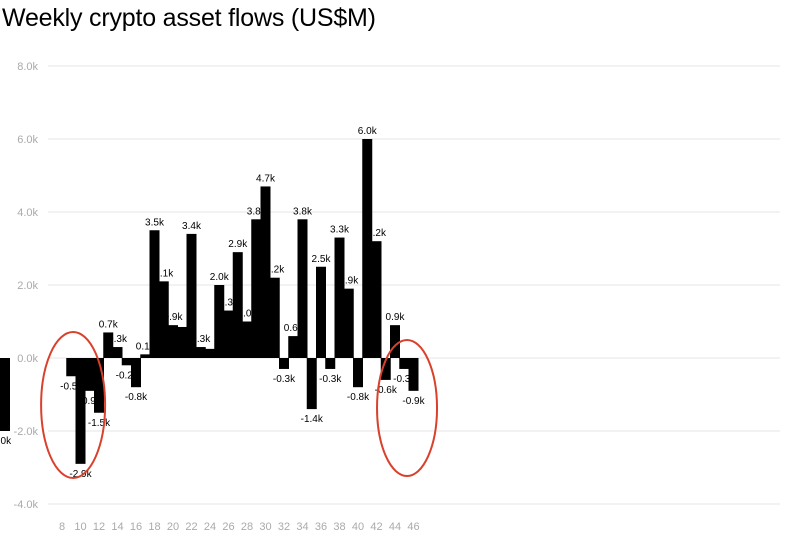  Describe the element at coordinates (27, 213) in the screenshot. I see `y-tick-label: 4.0k` at that location.